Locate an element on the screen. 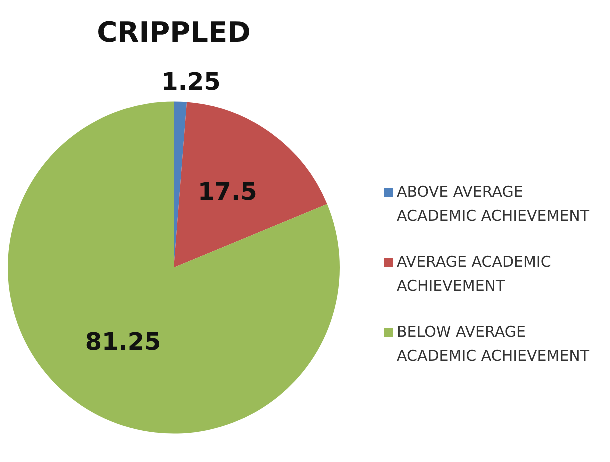 The height and width of the screenshot is (462, 610). data-label: 17.5 is located at coordinates (228, 192).